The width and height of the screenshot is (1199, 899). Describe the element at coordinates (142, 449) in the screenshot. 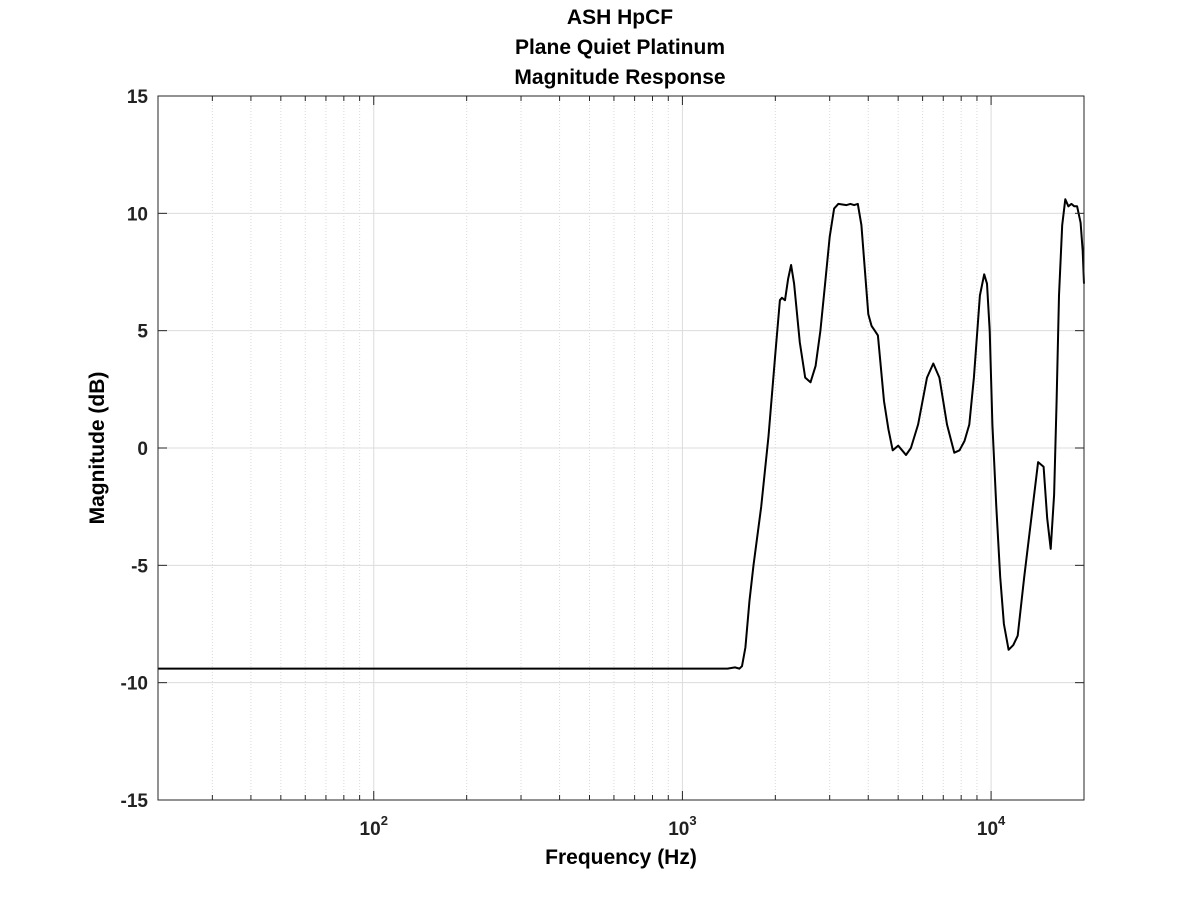

I see `y-tick-label: 0` at that location.